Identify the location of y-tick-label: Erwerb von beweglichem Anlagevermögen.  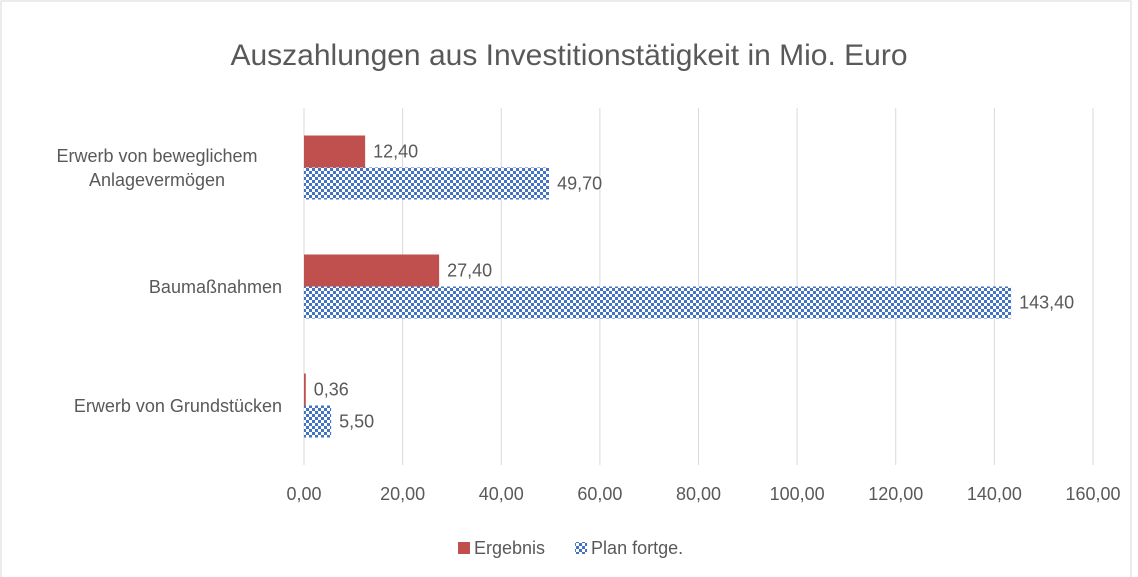
(157, 167).